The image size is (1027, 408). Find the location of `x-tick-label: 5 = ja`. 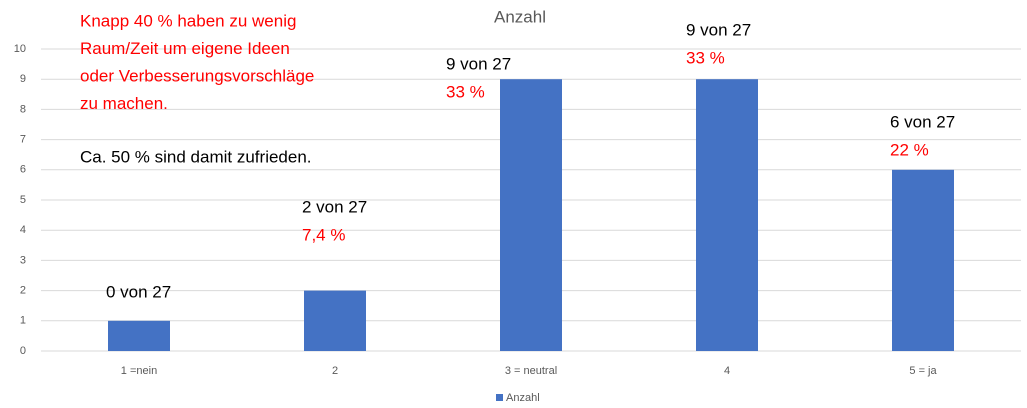

x-tick-label: 5 = ja is located at coordinates (923, 371).